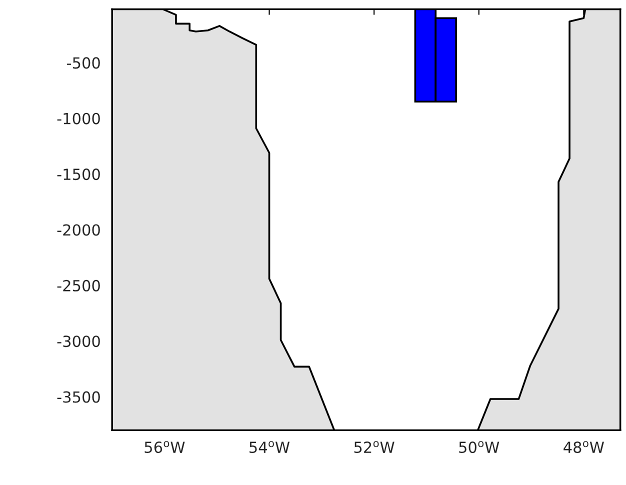  I want to click on y-tick-label: -1000, so click(78, 118).